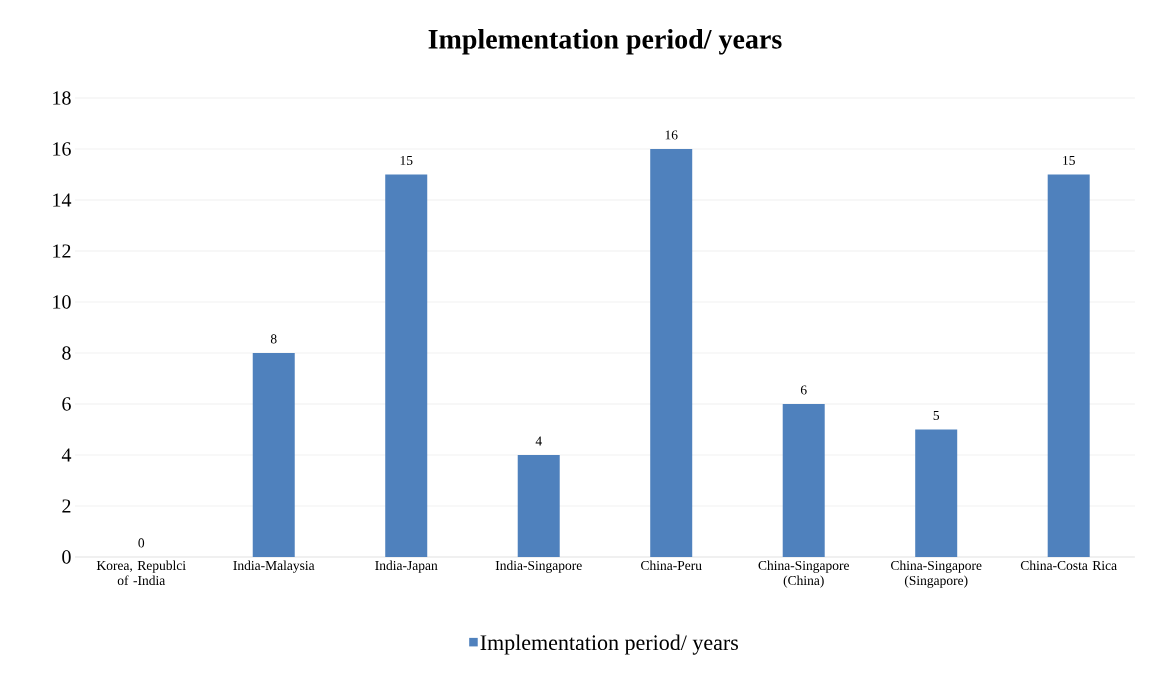  I want to click on x-tick-label: China-Peru, so click(671, 565).